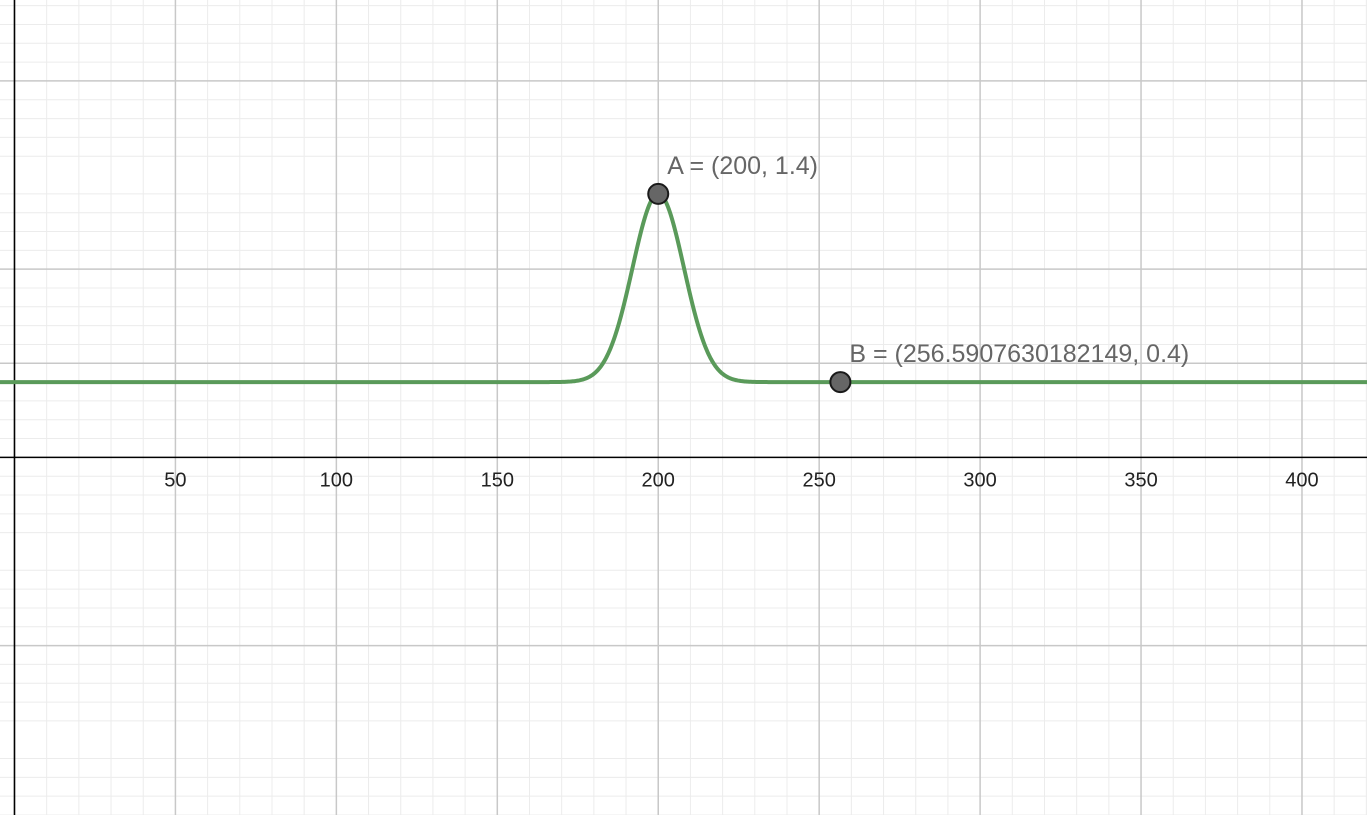 The image size is (1367, 815). What do you see at coordinates (840, 382) in the screenshot?
I see `point-b` at bounding box center [840, 382].